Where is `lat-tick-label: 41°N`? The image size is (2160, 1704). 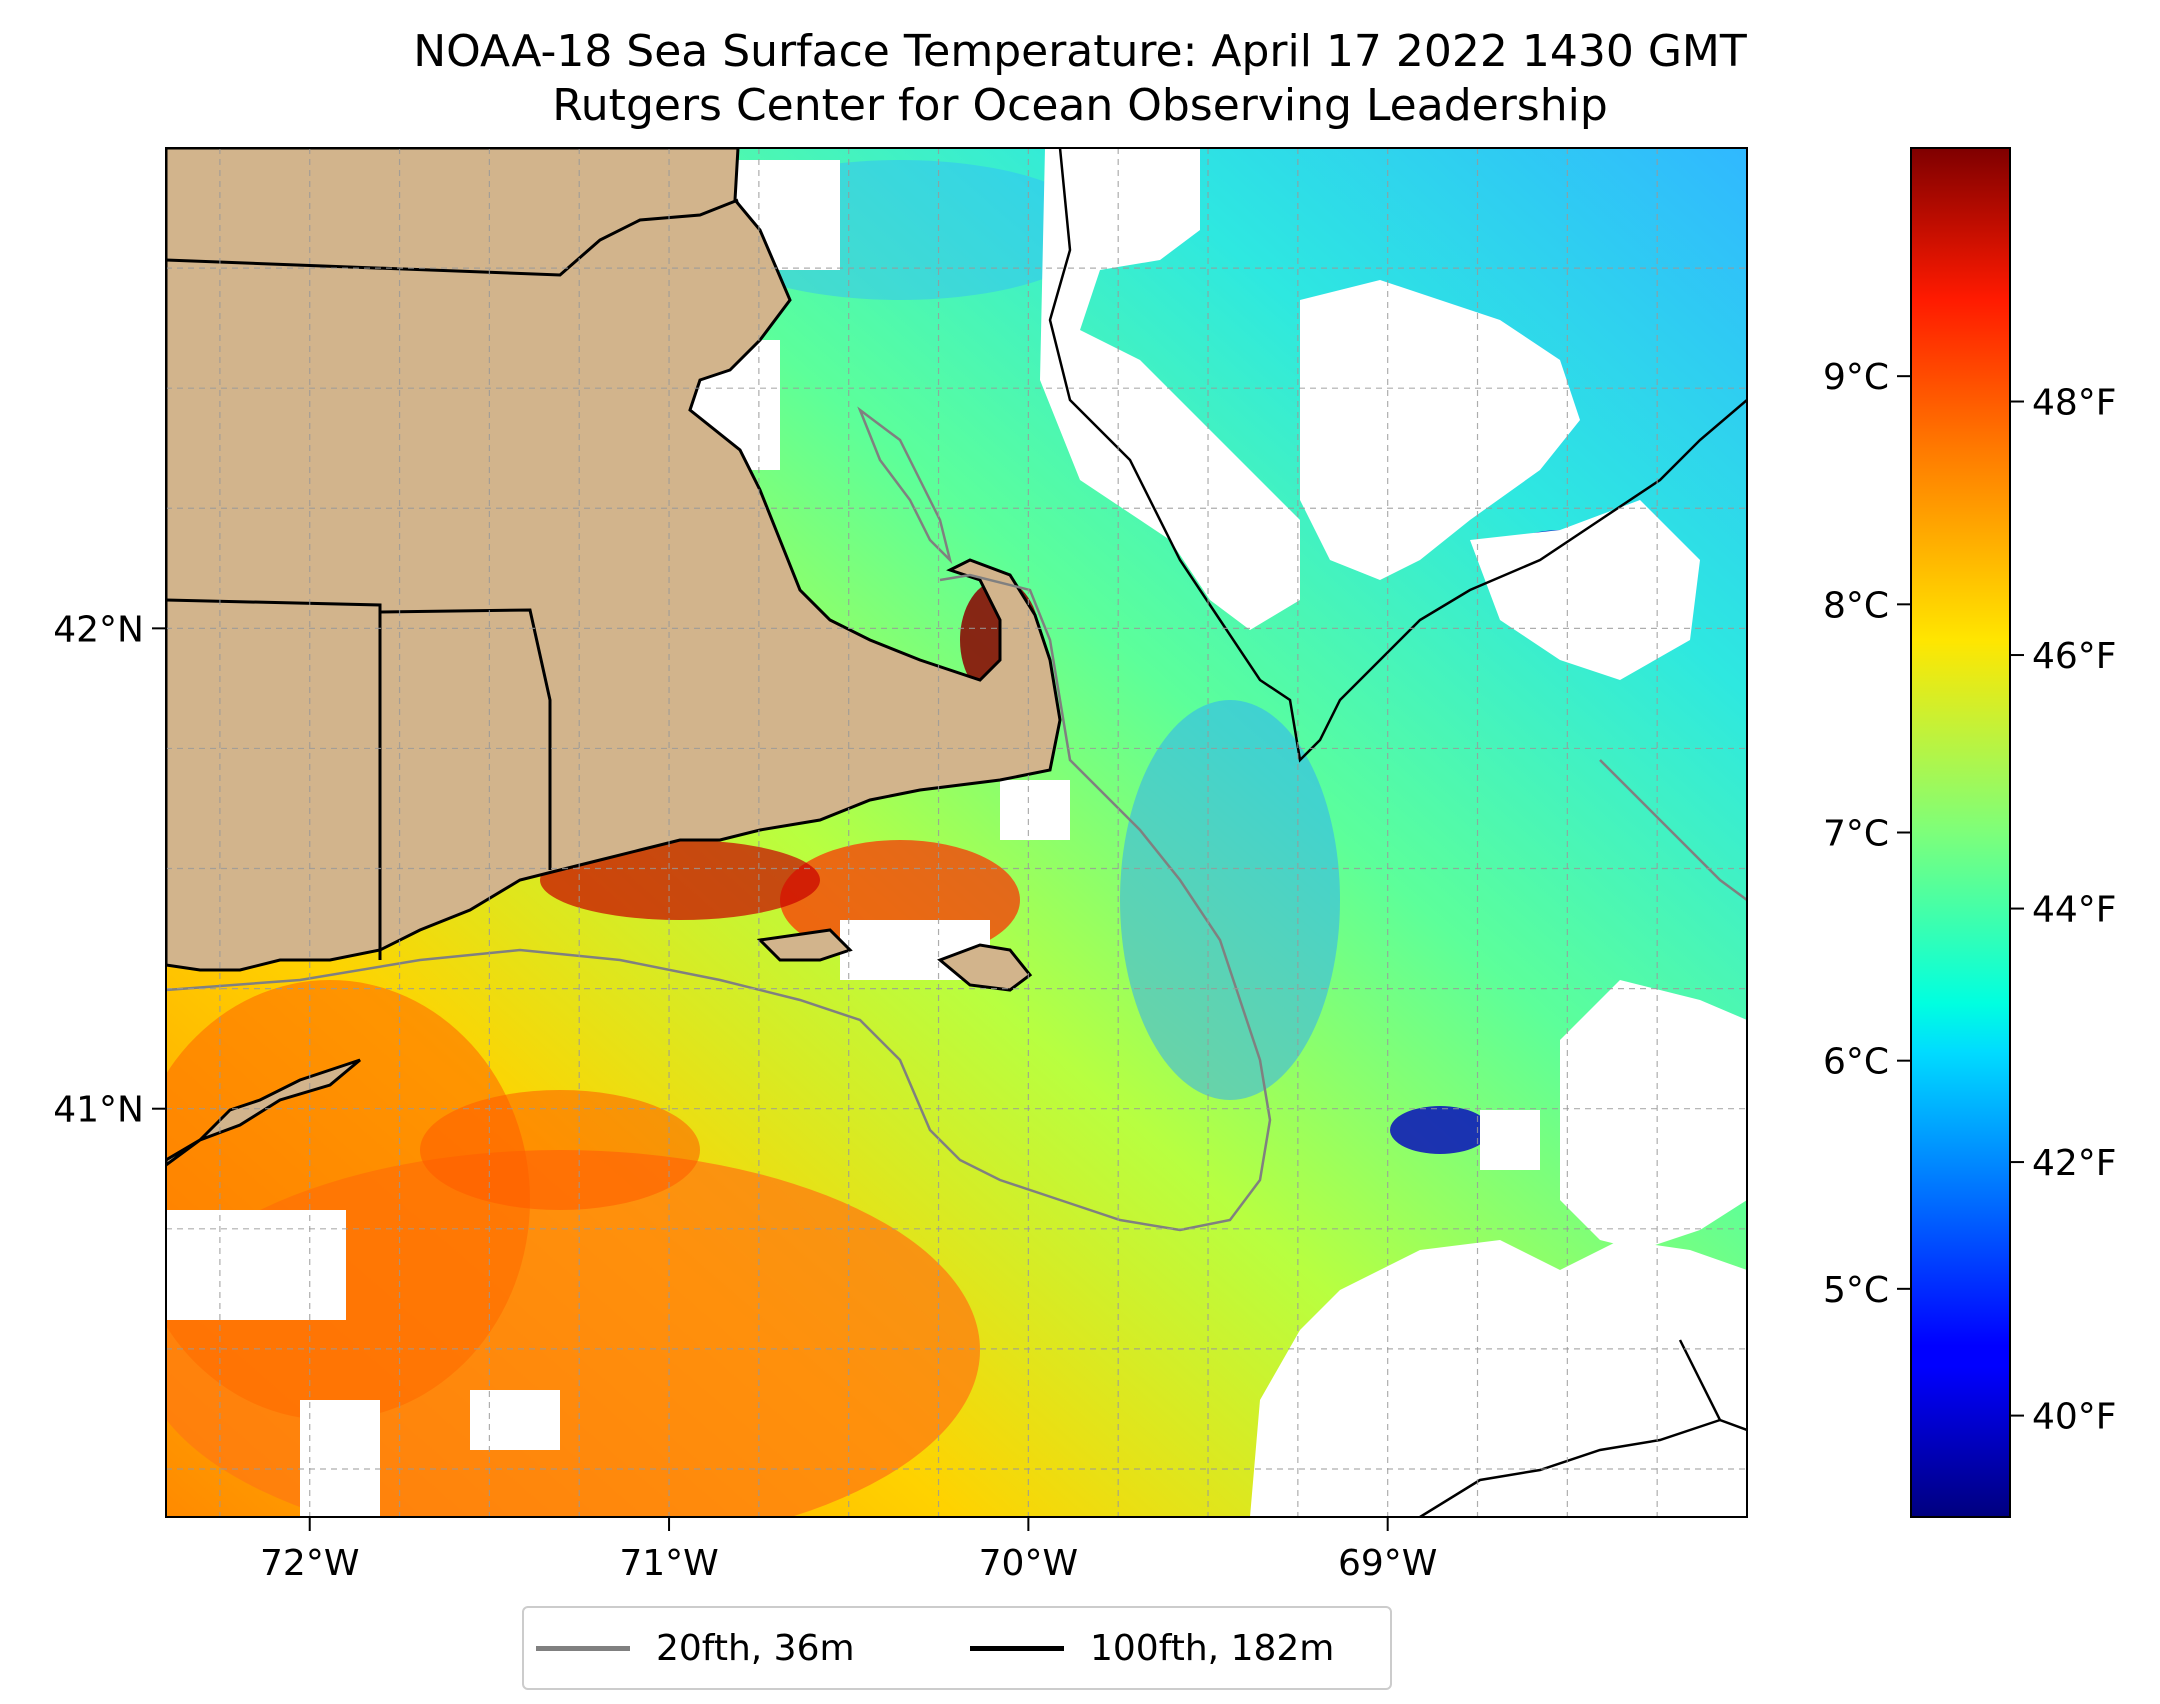
lat-tick-label: 41°N is located at coordinates (98, 1110).